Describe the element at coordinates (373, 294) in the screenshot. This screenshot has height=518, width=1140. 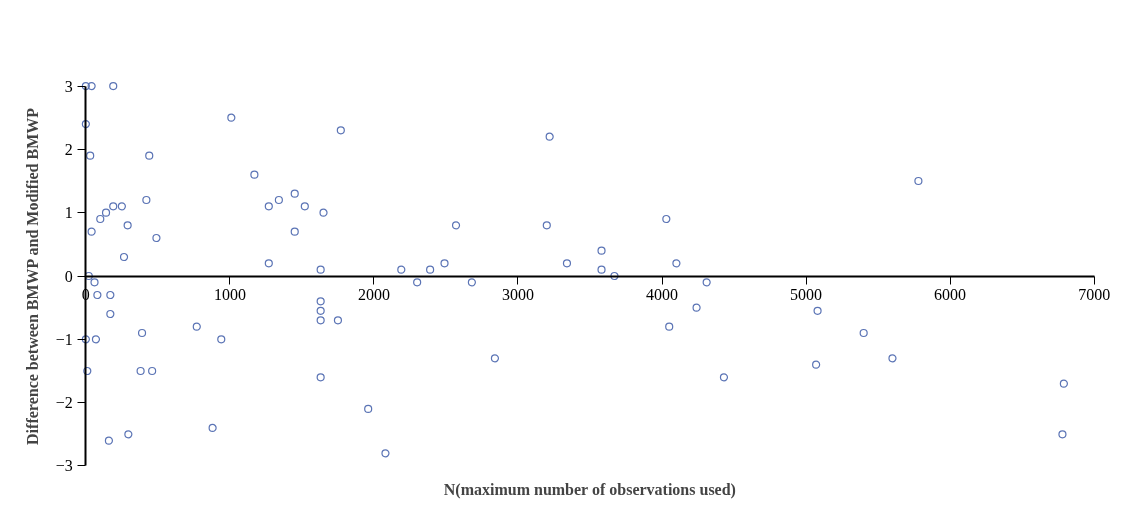
I see `x-tick-label: 2000` at that location.